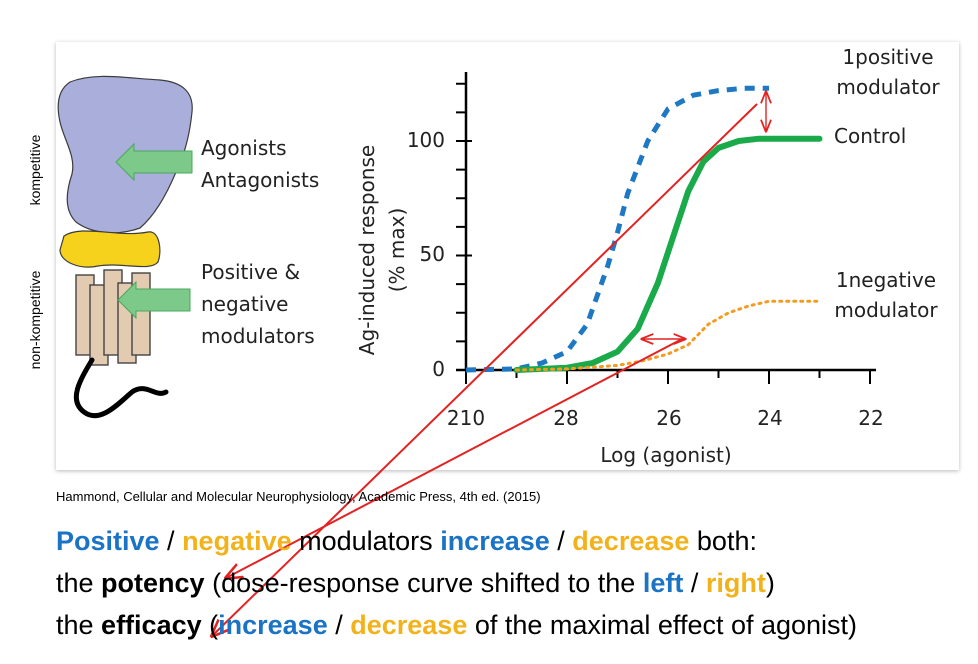 The image size is (978, 664). I want to click on curve-positive-modulator, so click(617, 229).